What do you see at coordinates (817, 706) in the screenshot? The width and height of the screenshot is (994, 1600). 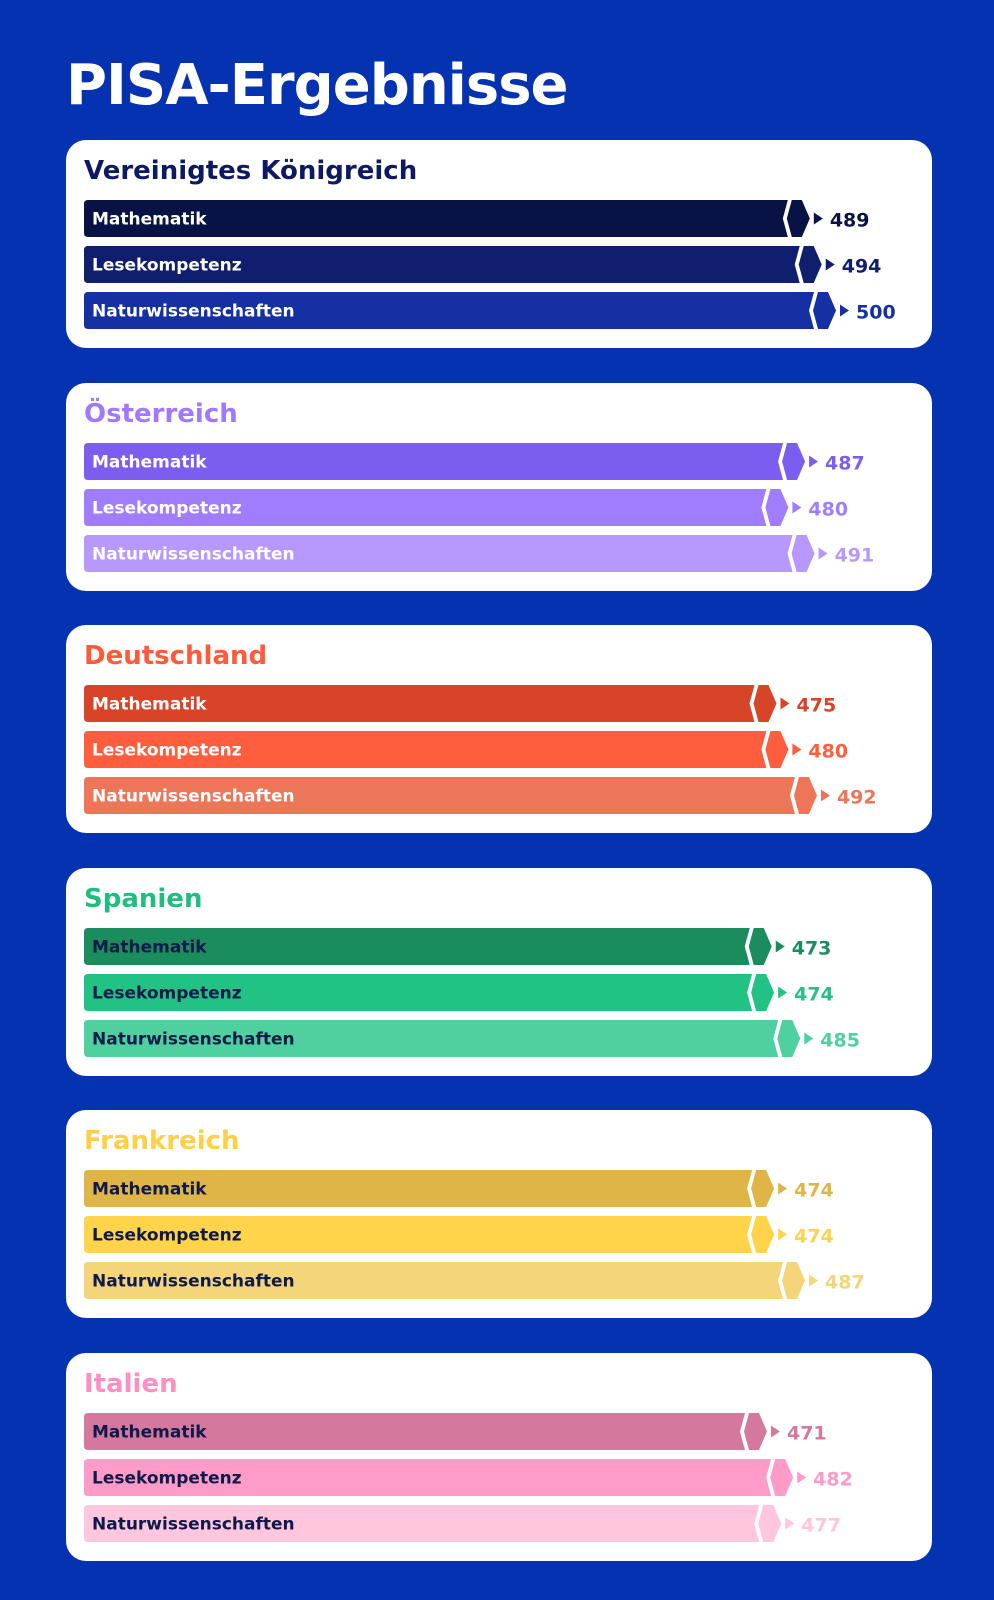 I see `bar-value: 475` at bounding box center [817, 706].